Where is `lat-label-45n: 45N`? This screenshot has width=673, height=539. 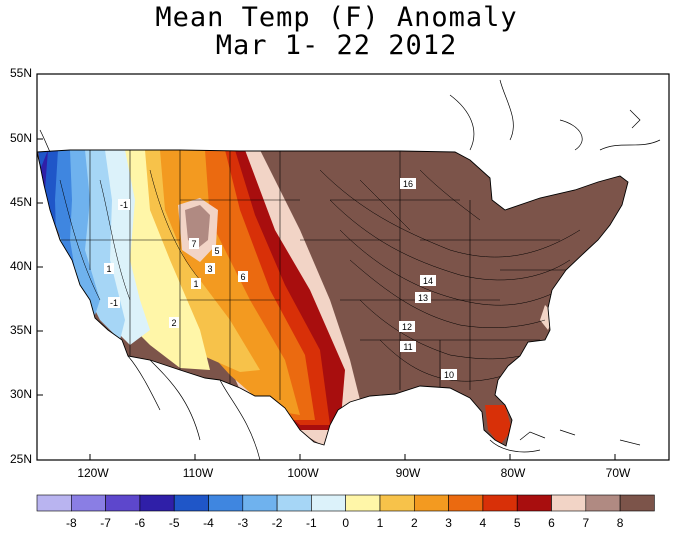 lat-label-45n: 45N is located at coordinates (20, 202).